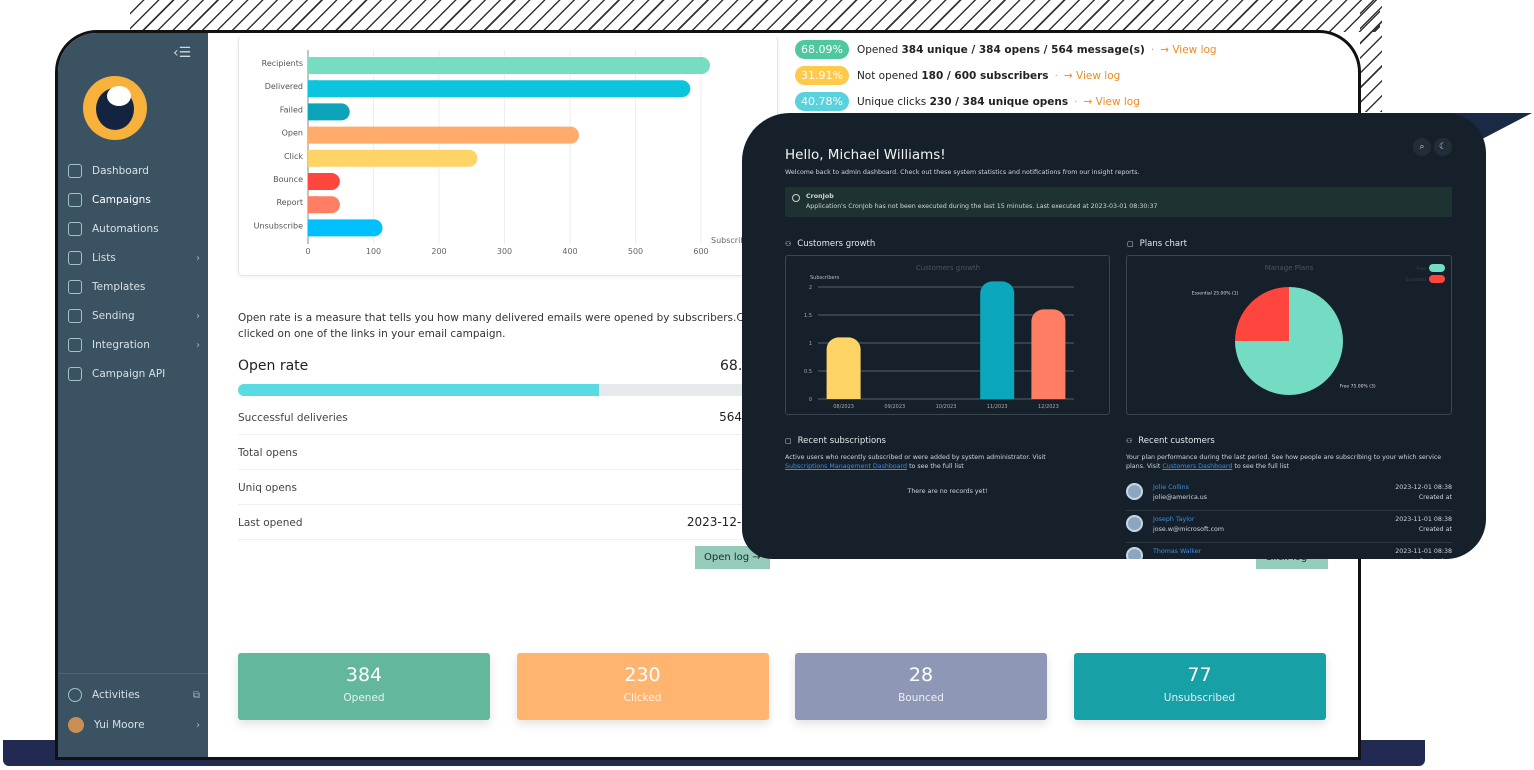 This screenshot has width=1534, height=770. I want to click on paper-plane-icon, so click(75, 200).